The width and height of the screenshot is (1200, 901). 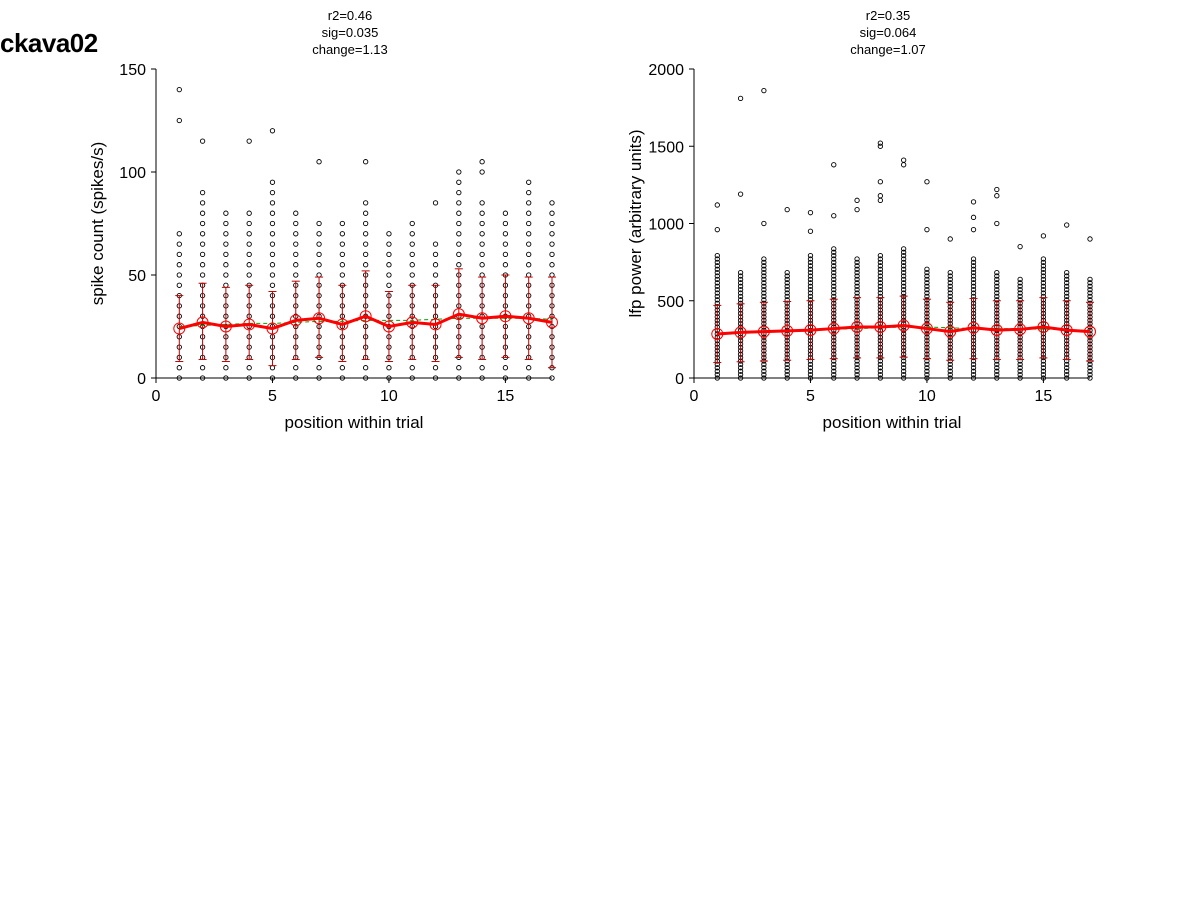 What do you see at coordinates (810, 396) in the screenshot?
I see `x-tick-label: 5` at bounding box center [810, 396].